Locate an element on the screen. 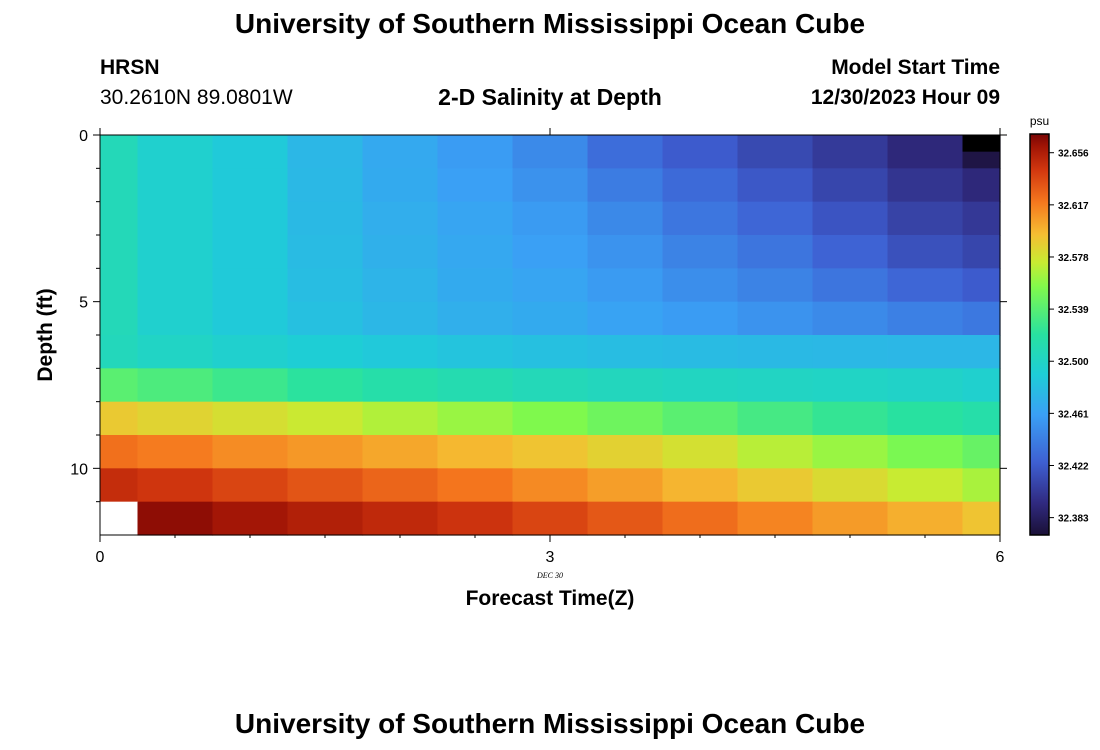  colorbar-tick-label: 32.422 is located at coordinates (1073, 466).